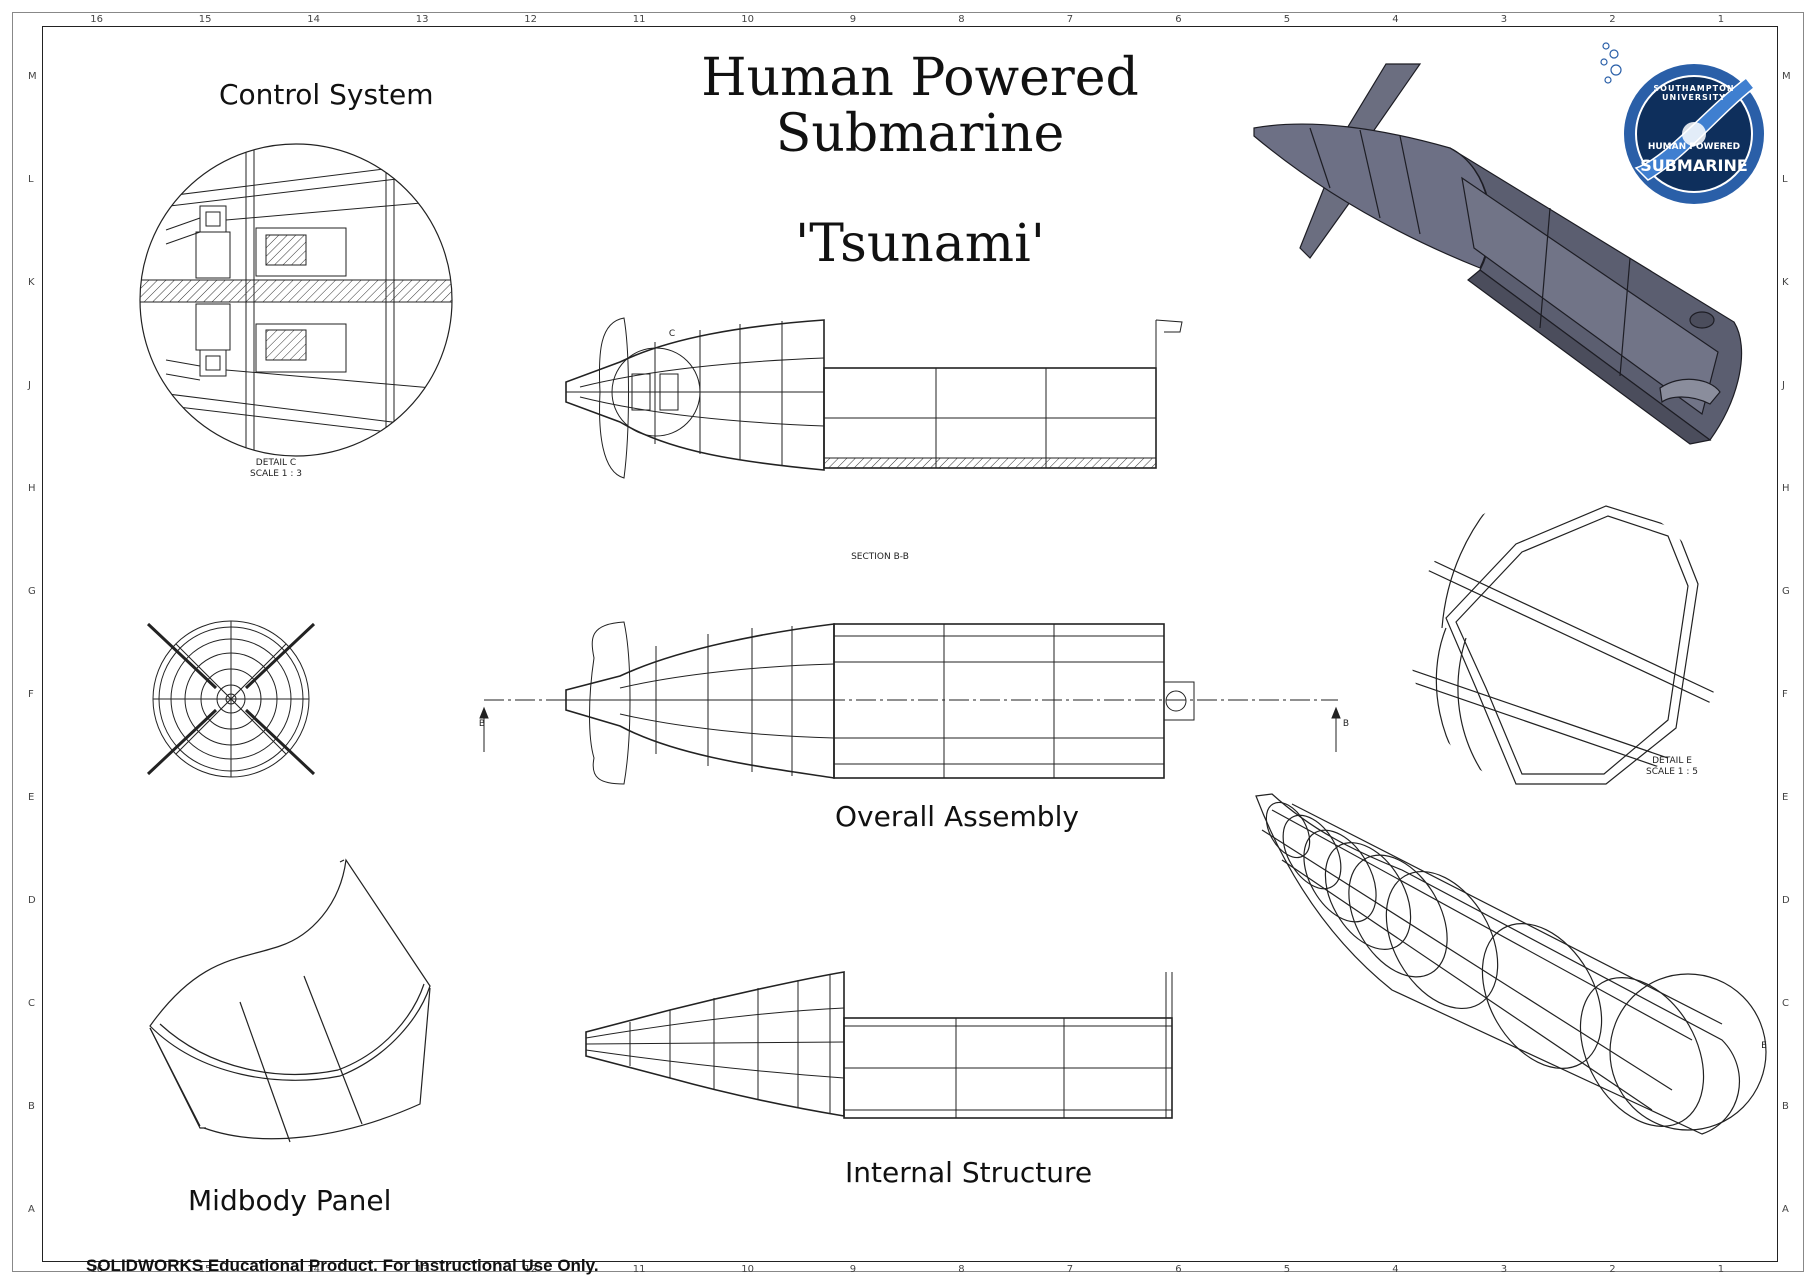 The height and width of the screenshot is (1284, 1816). Describe the element at coordinates (1694, 147) in the screenshot. I see `logo-mid-text: HUMAN POWERED` at that location.